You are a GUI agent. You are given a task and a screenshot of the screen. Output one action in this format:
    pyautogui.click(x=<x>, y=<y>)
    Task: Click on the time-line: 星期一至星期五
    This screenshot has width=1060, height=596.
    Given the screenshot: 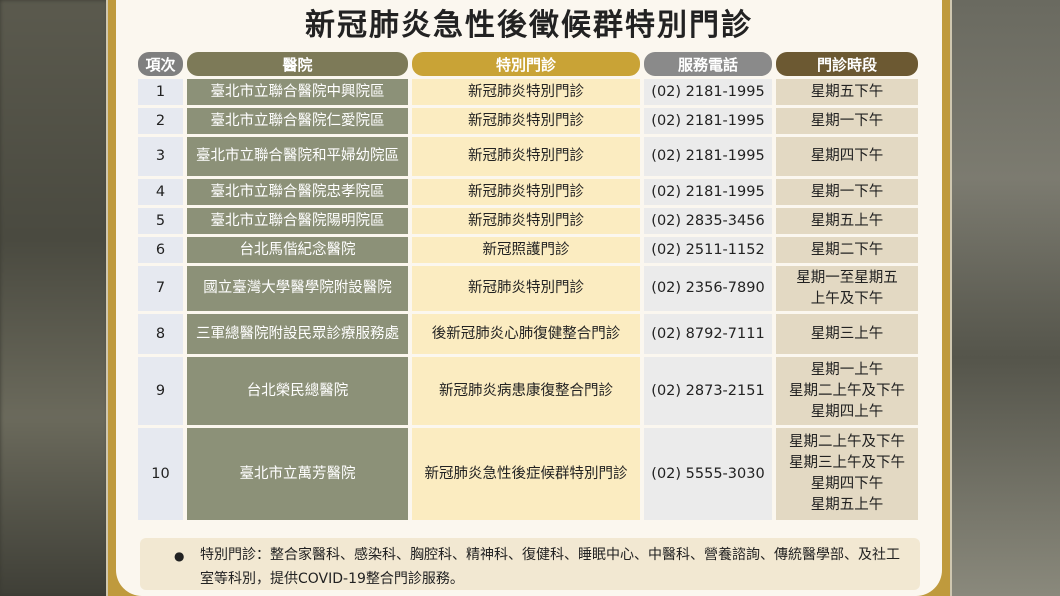 What is the action you would take?
    pyautogui.click(x=847, y=277)
    